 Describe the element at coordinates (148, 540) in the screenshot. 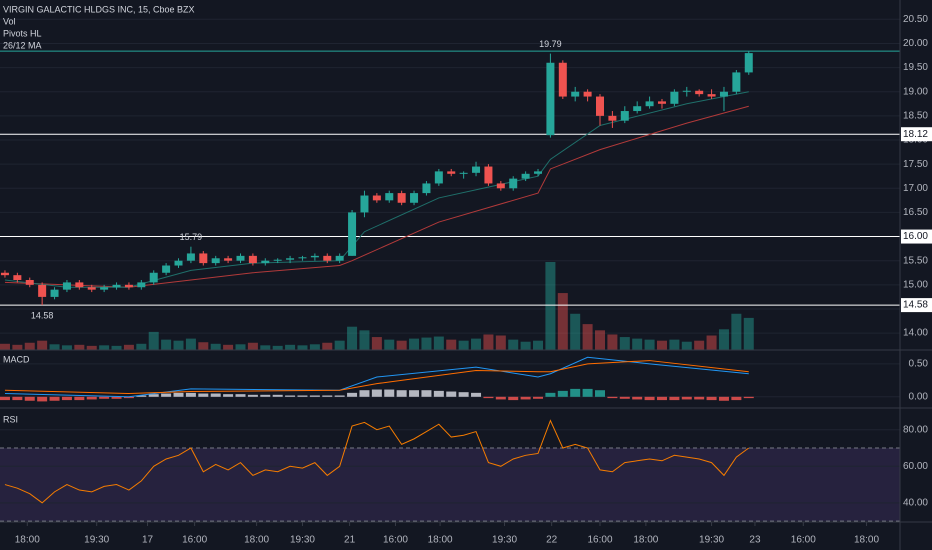

I see `x-tick-label: 17` at that location.